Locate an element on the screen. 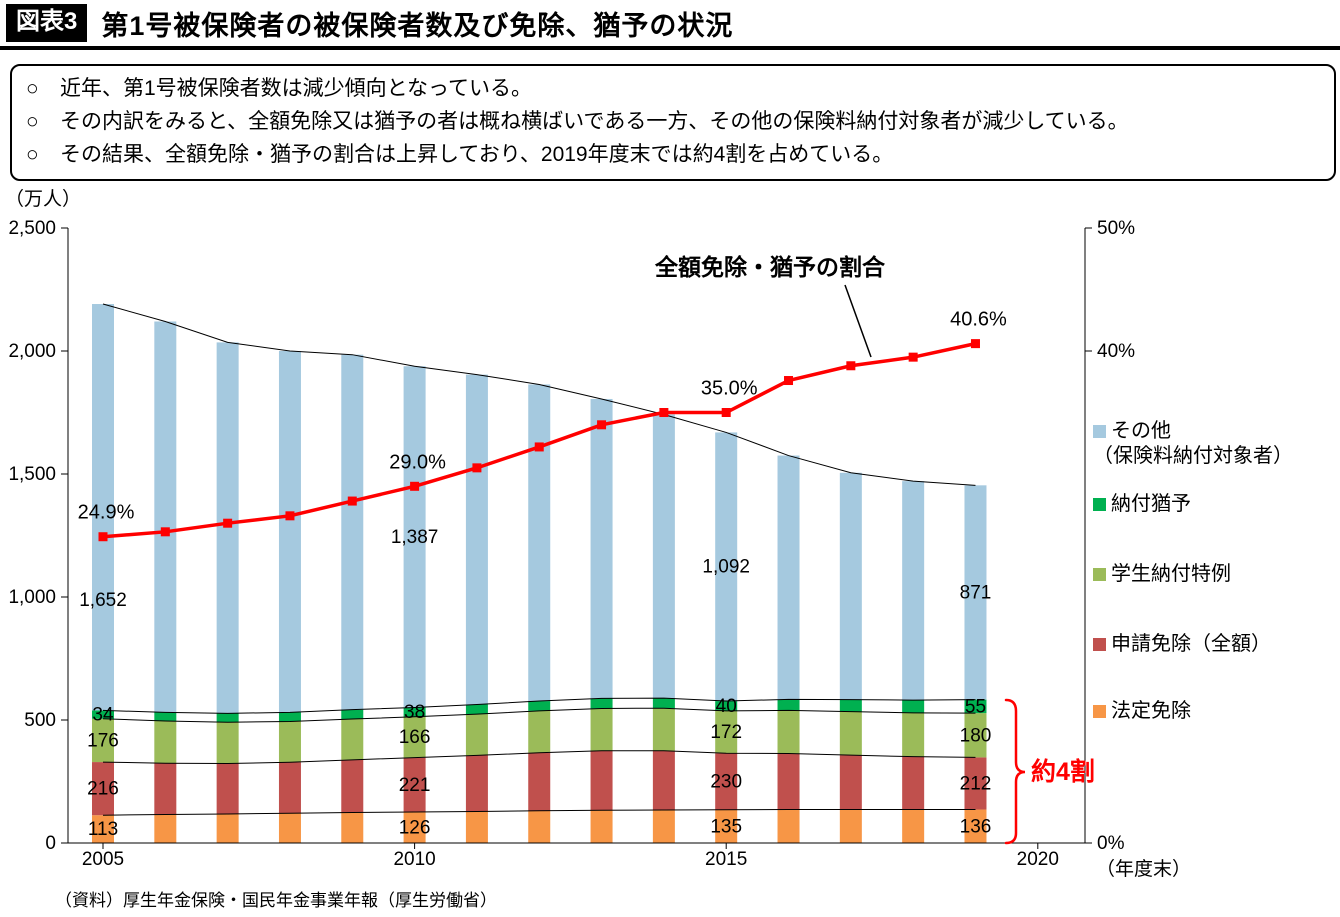 The image size is (1340, 917). bar-value-label: 230 is located at coordinates (726, 782).